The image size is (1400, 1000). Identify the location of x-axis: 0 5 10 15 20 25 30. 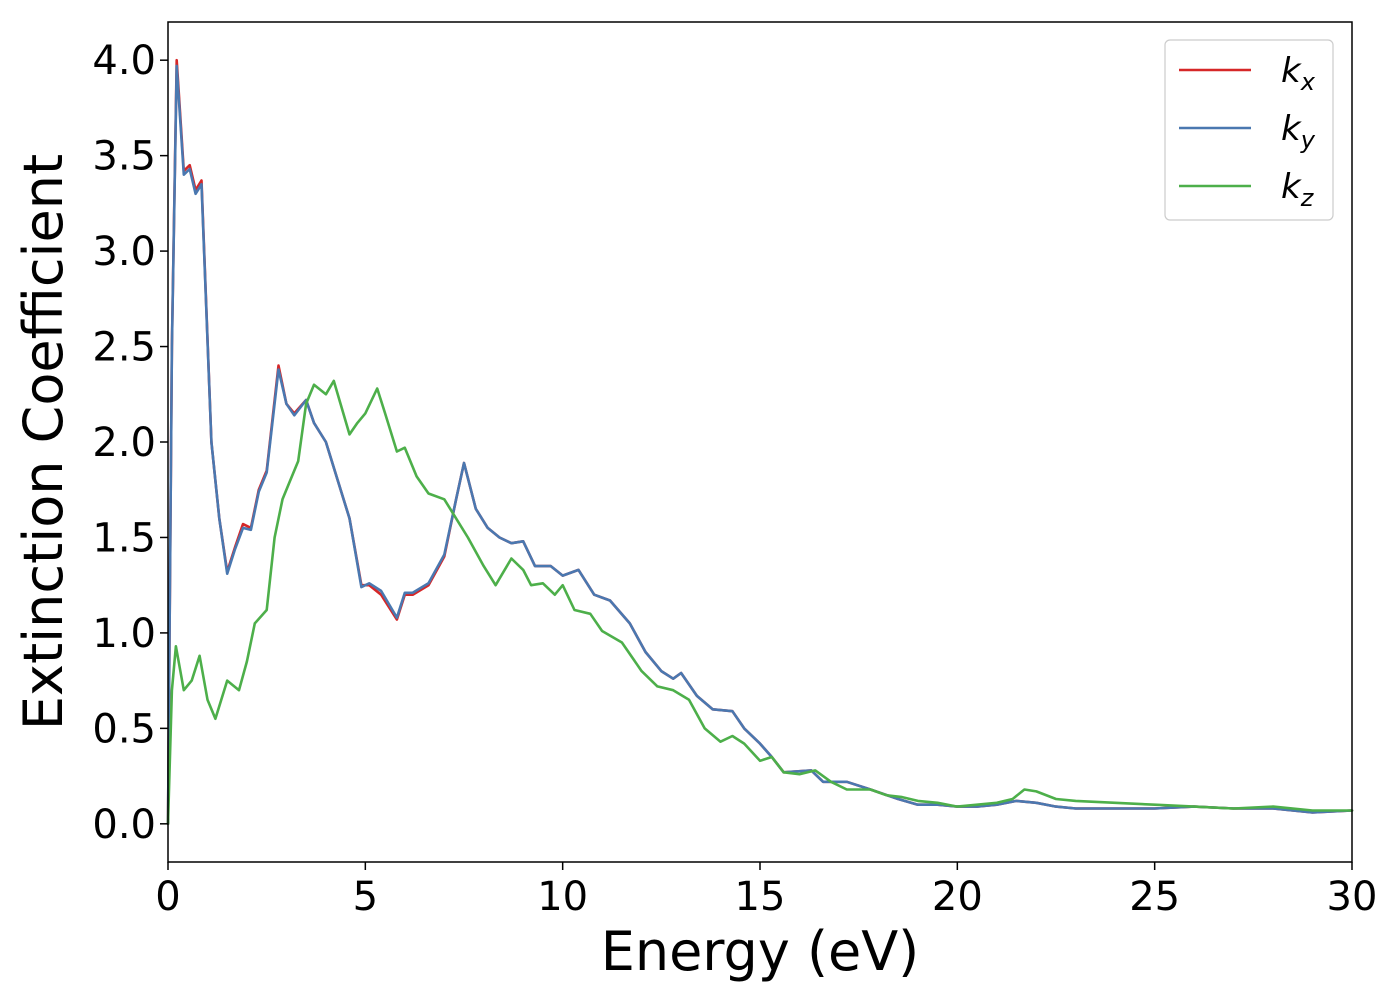
(766, 891).